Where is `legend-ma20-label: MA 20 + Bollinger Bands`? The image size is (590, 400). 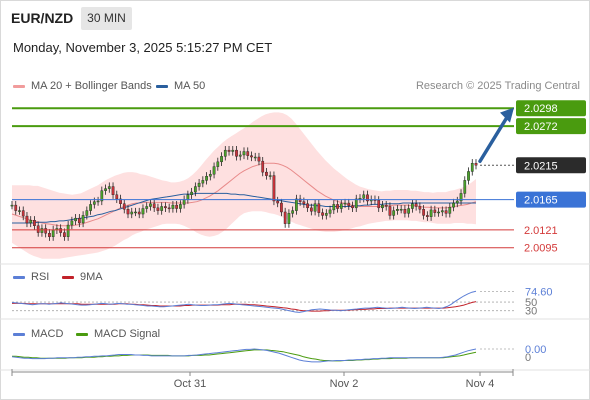
legend-ma20-label: MA 20 + Bollinger Bands is located at coordinates (91, 86).